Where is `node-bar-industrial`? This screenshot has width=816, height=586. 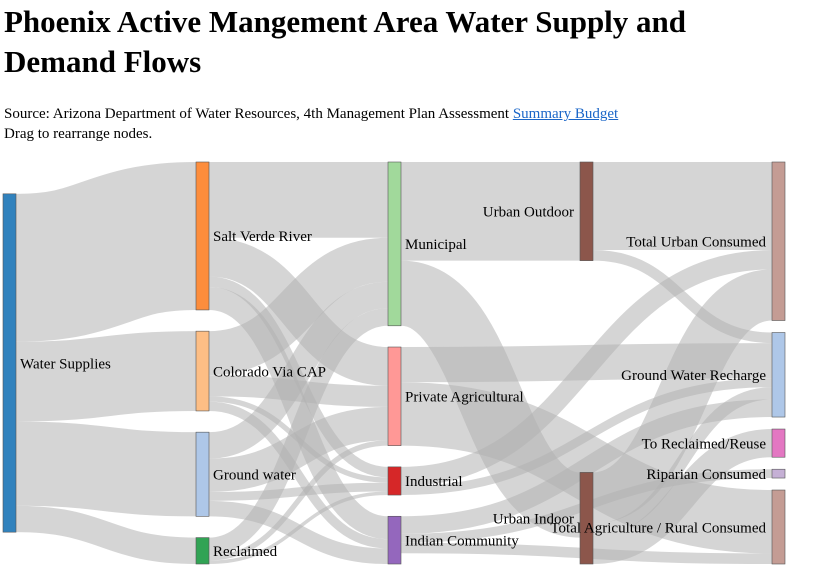 node-bar-industrial is located at coordinates (394, 481).